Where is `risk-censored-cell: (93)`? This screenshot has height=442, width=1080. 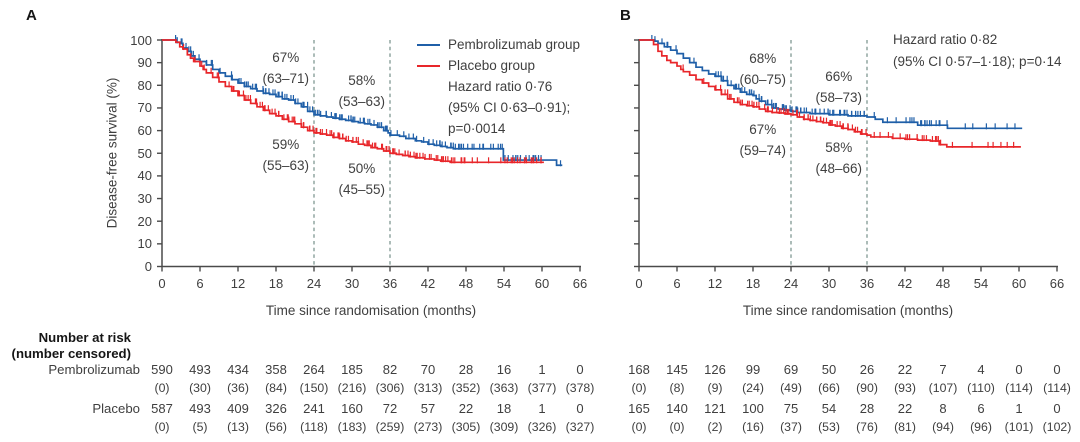 risk-censored-cell: (93) is located at coordinates (905, 388).